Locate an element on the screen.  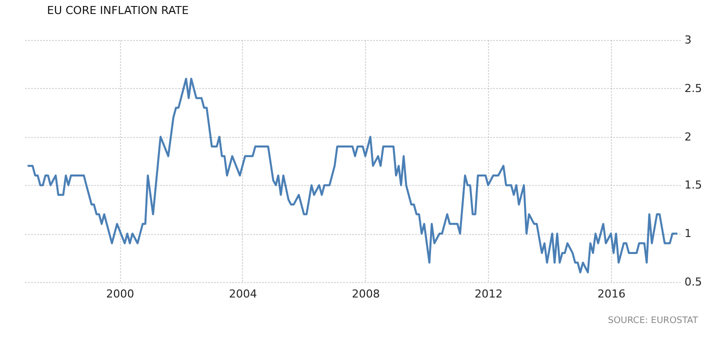
x-tick-label: 2008 is located at coordinates (366, 294).